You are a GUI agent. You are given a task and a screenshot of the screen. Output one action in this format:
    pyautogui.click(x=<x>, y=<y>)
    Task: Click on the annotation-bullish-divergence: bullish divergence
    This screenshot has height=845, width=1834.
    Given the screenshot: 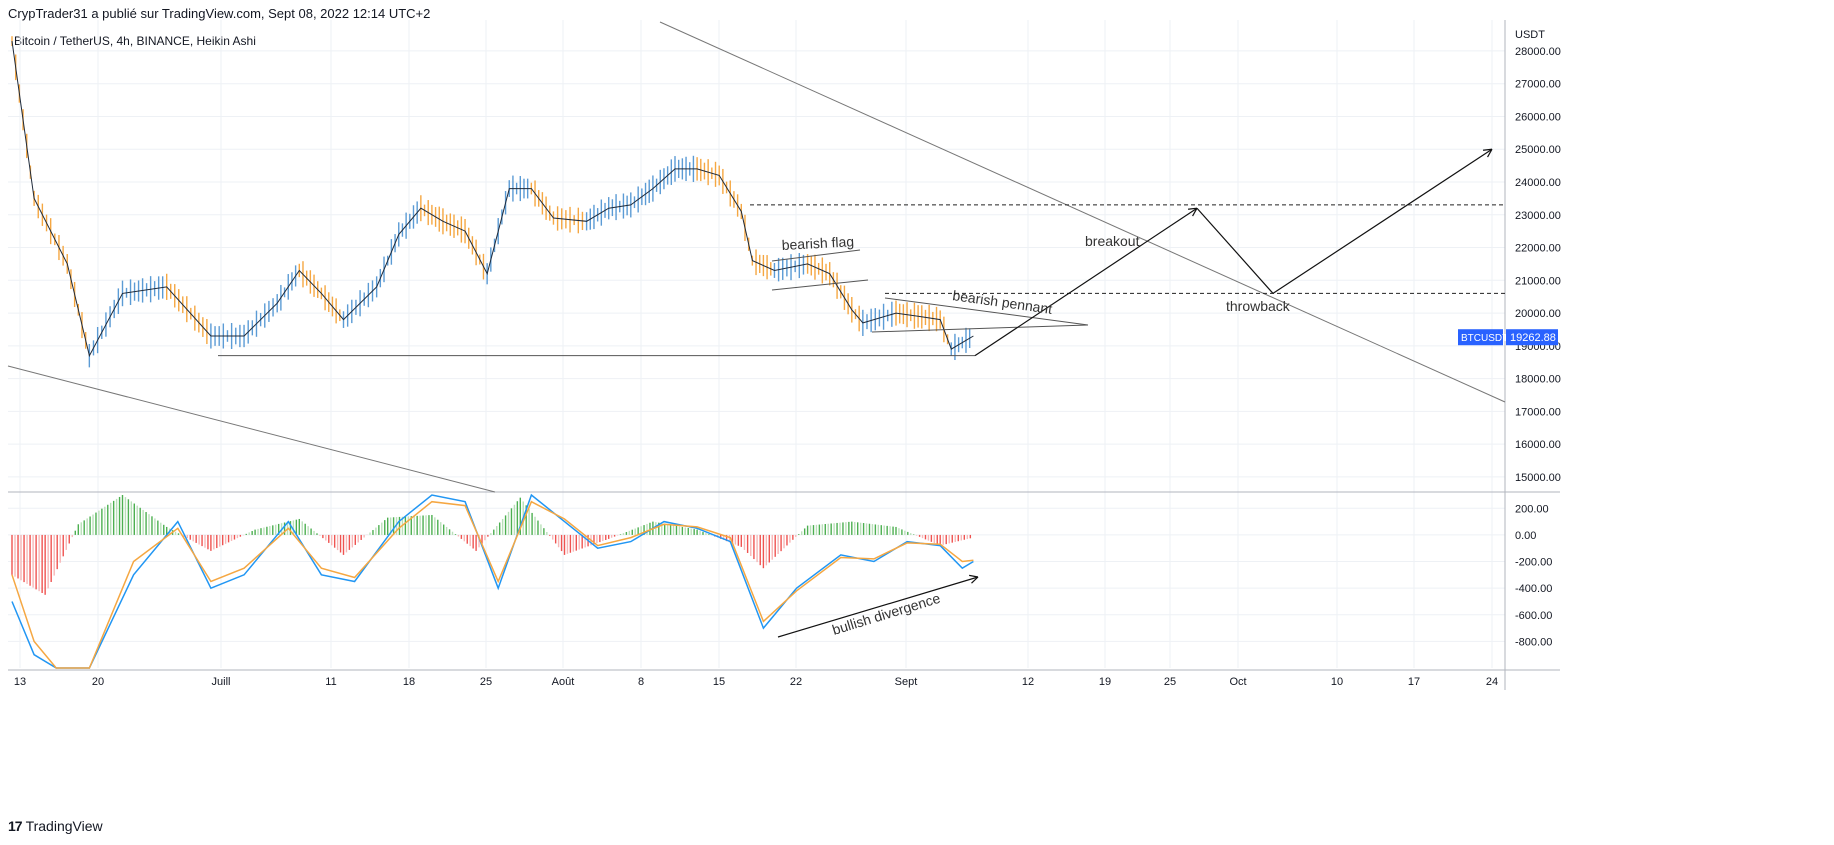 What is the action you would take?
    pyautogui.click(x=886, y=614)
    